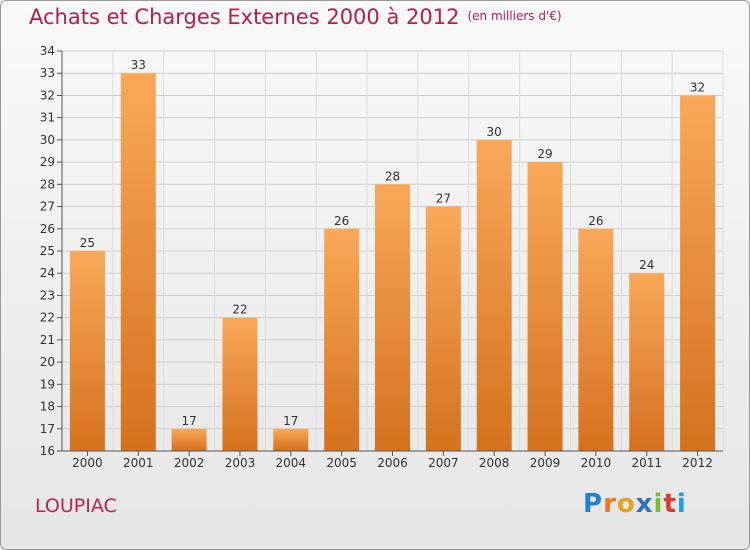 This screenshot has width=750, height=550. What do you see at coordinates (593, 504) in the screenshot?
I see `logo-letter: P` at bounding box center [593, 504].